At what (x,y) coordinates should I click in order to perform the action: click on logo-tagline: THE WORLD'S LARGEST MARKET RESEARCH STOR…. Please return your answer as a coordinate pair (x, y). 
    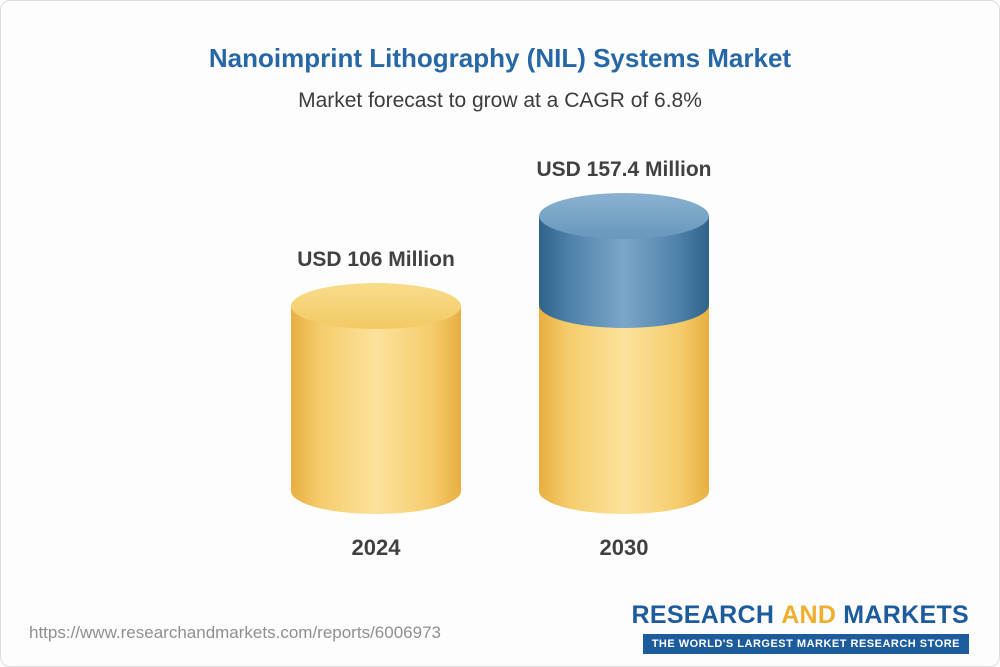
    Looking at the image, I should click on (805, 644).